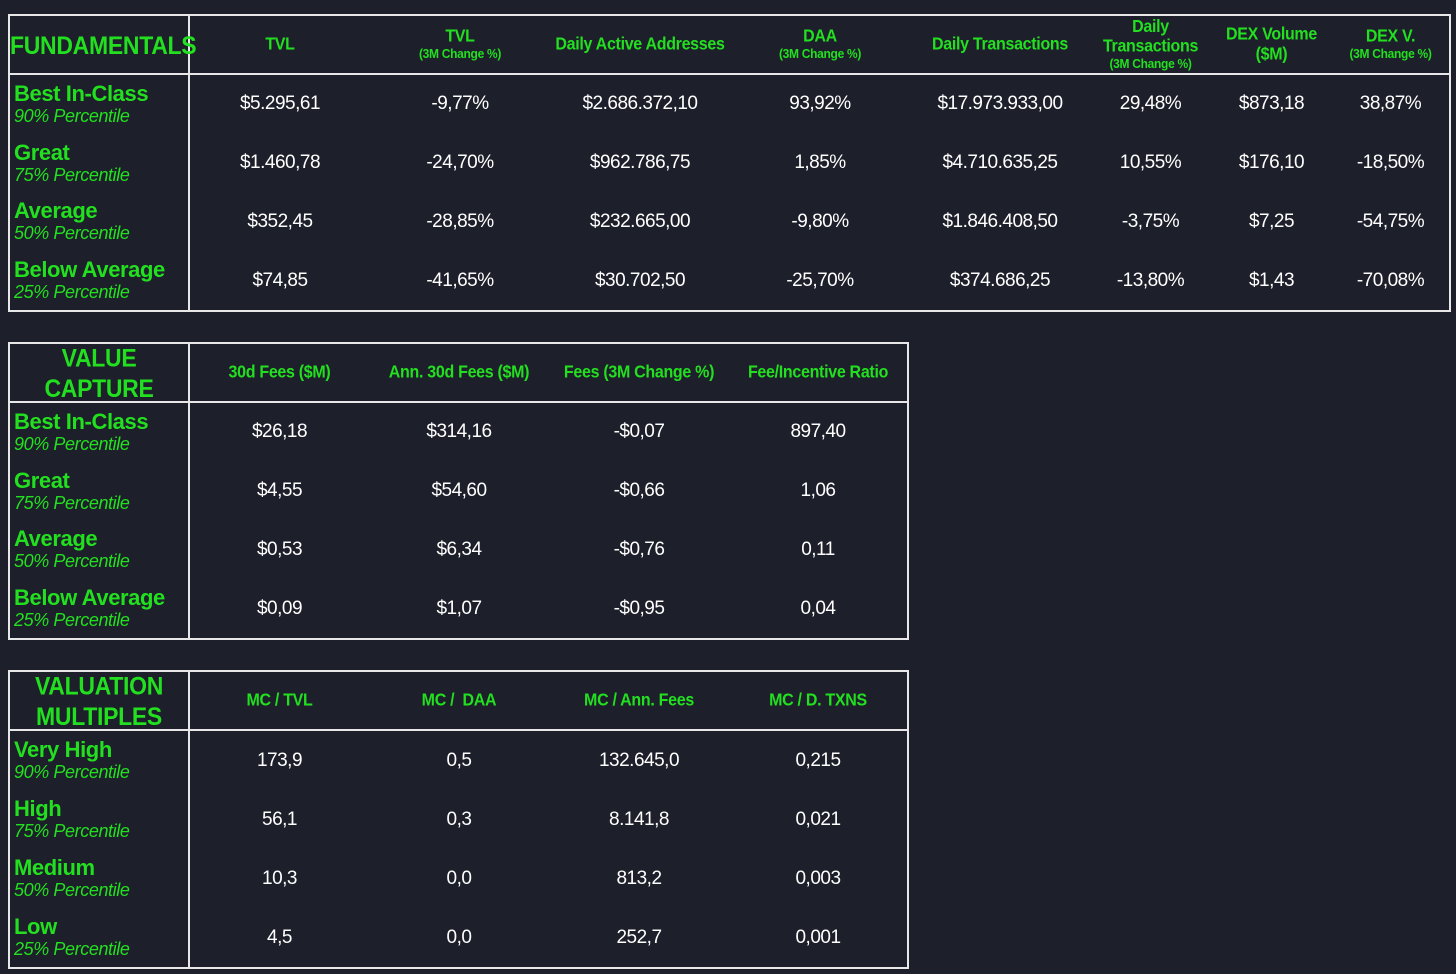 The width and height of the screenshot is (1456, 974). What do you see at coordinates (460, 163) in the screenshot?
I see `table-cell: -24,70%` at bounding box center [460, 163].